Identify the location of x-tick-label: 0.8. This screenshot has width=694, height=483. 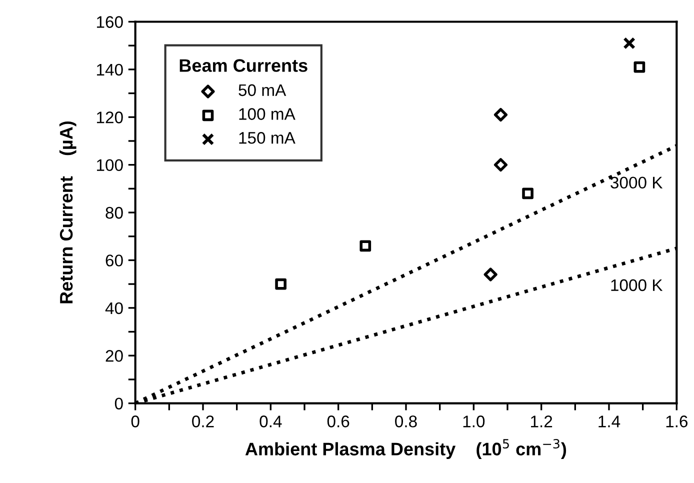
(406, 422).